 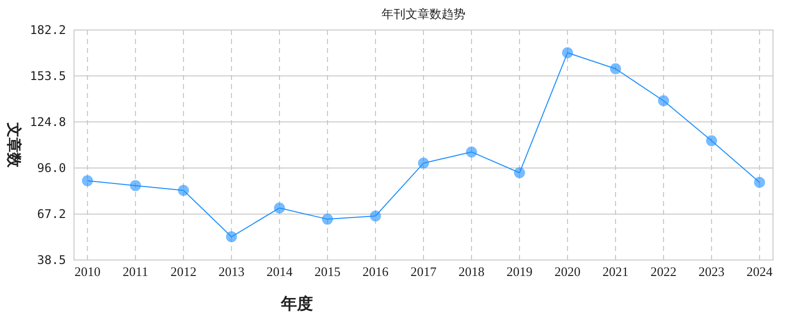 I want to click on x-tick-label: 2017, so click(x=423, y=271).